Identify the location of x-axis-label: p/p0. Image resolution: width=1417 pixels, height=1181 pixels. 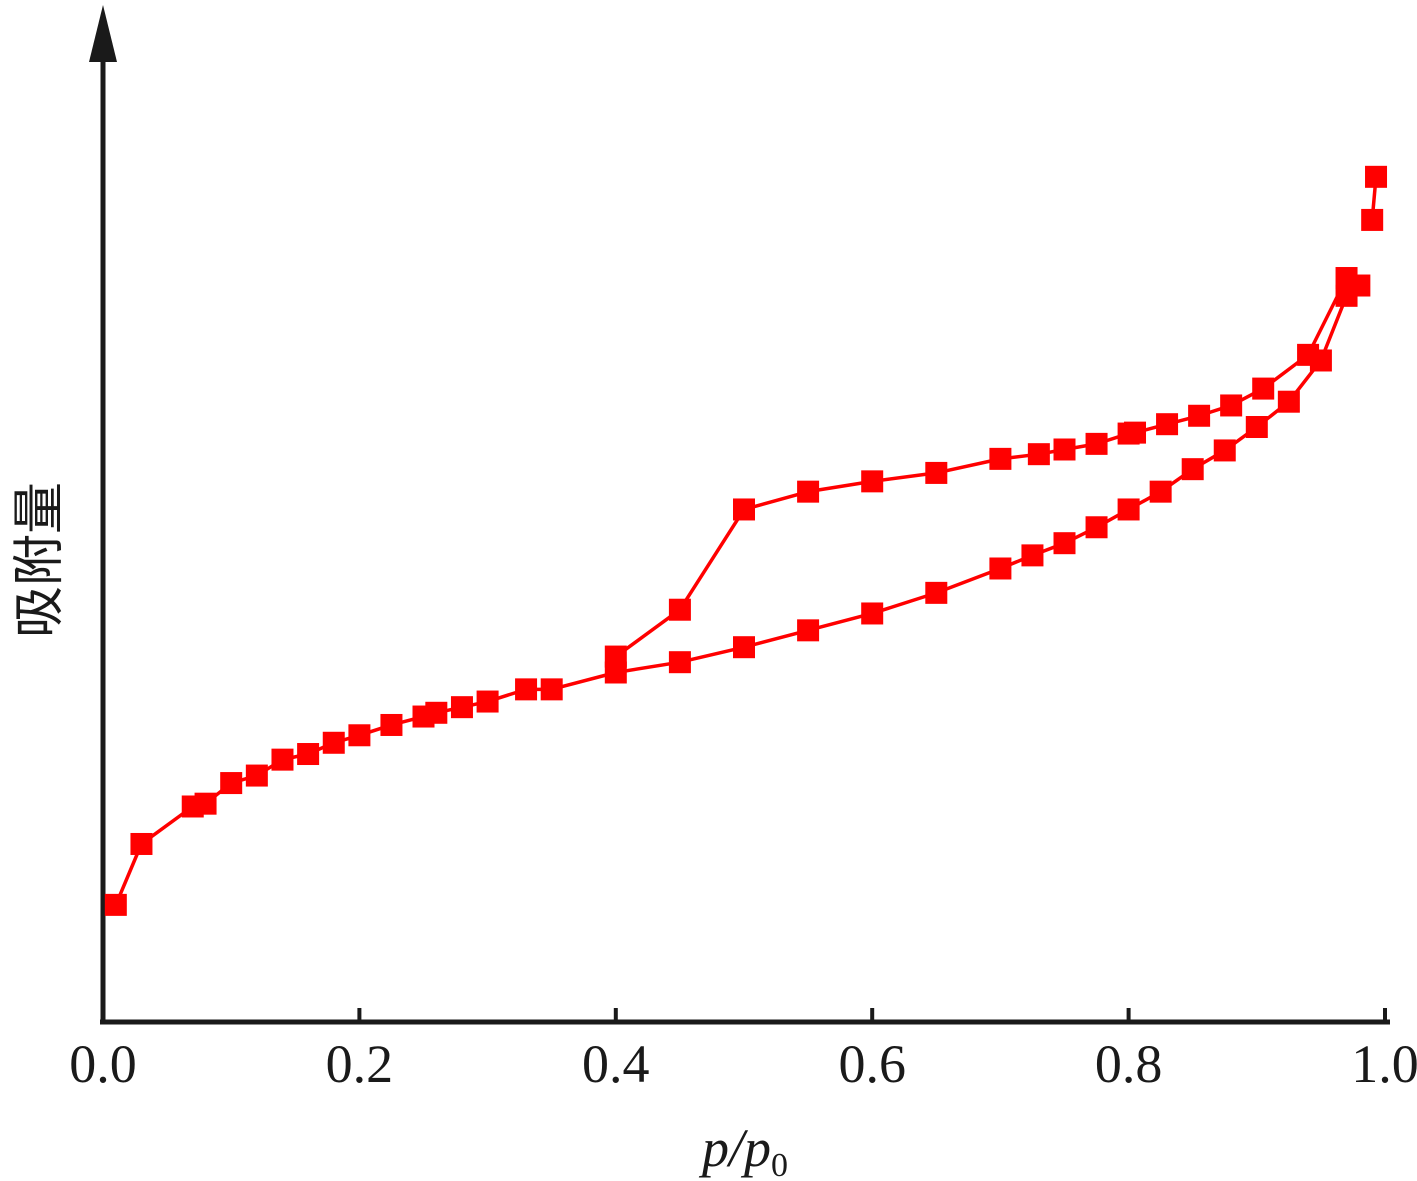
(743, 1149).